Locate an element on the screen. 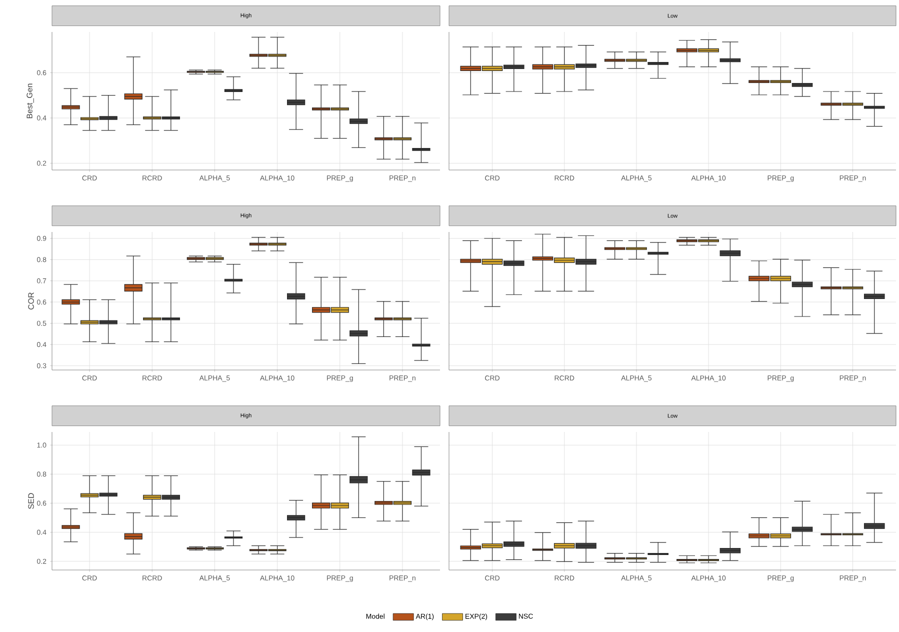 The height and width of the screenshot is (632, 899). y-axis-title: SED is located at coordinates (31, 501).